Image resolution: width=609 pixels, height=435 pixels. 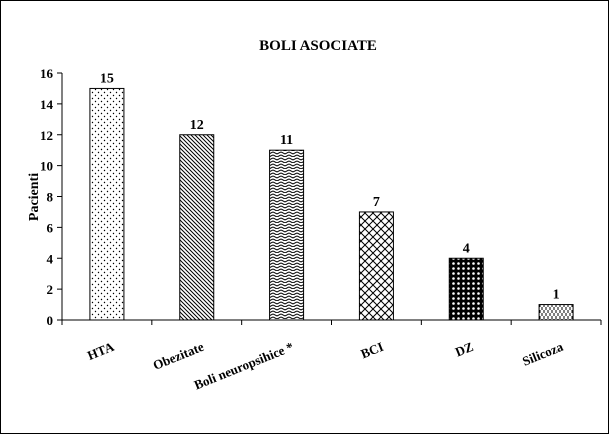 What do you see at coordinates (100, 351) in the screenshot?
I see `x-tick-label: HTA` at bounding box center [100, 351].